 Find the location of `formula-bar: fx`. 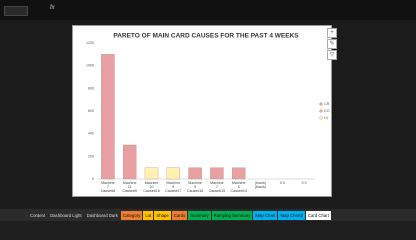

formula-bar: fx is located at coordinates (208, 10).